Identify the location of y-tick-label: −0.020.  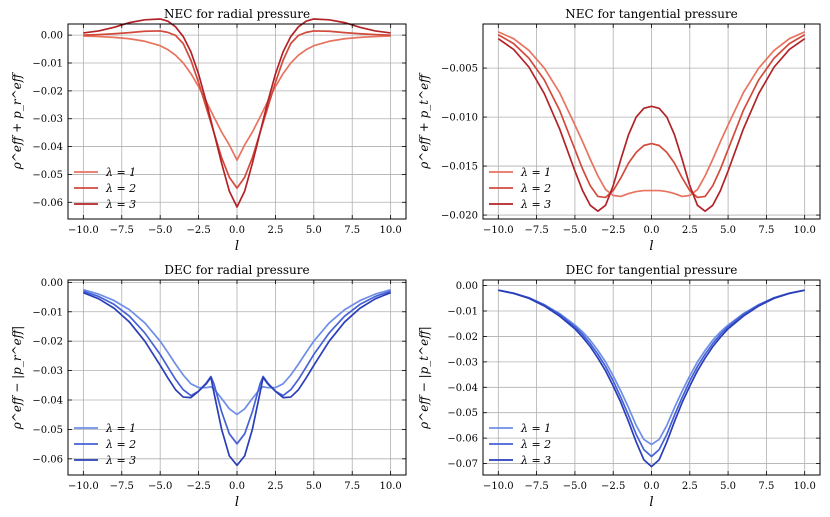
(459, 216).